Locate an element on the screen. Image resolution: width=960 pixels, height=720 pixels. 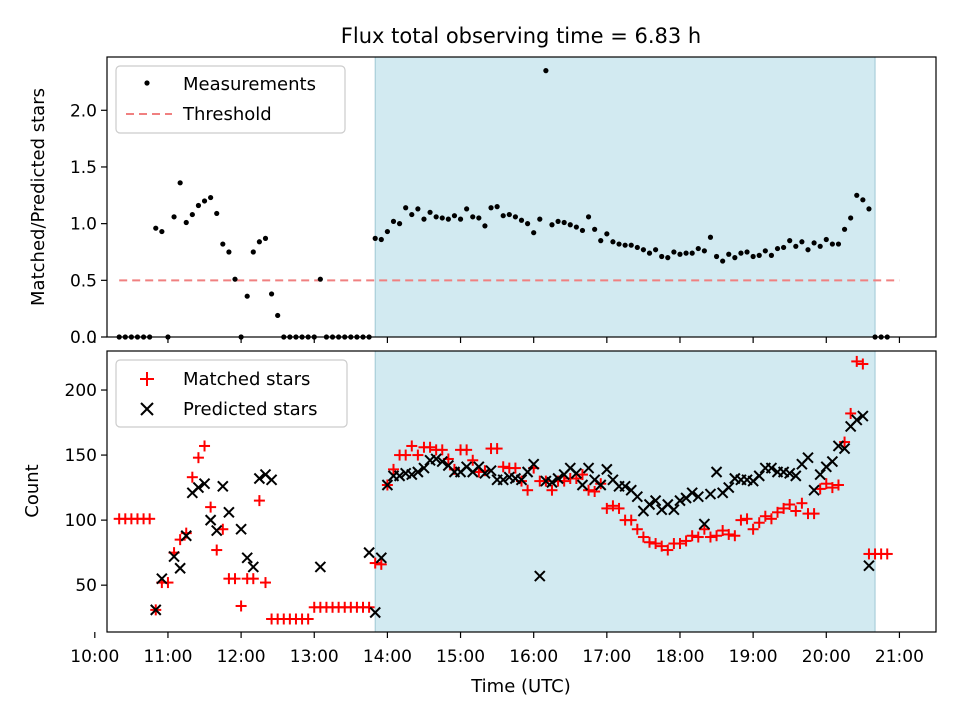
y-tick-label: 0.5 is located at coordinates (83, 281).